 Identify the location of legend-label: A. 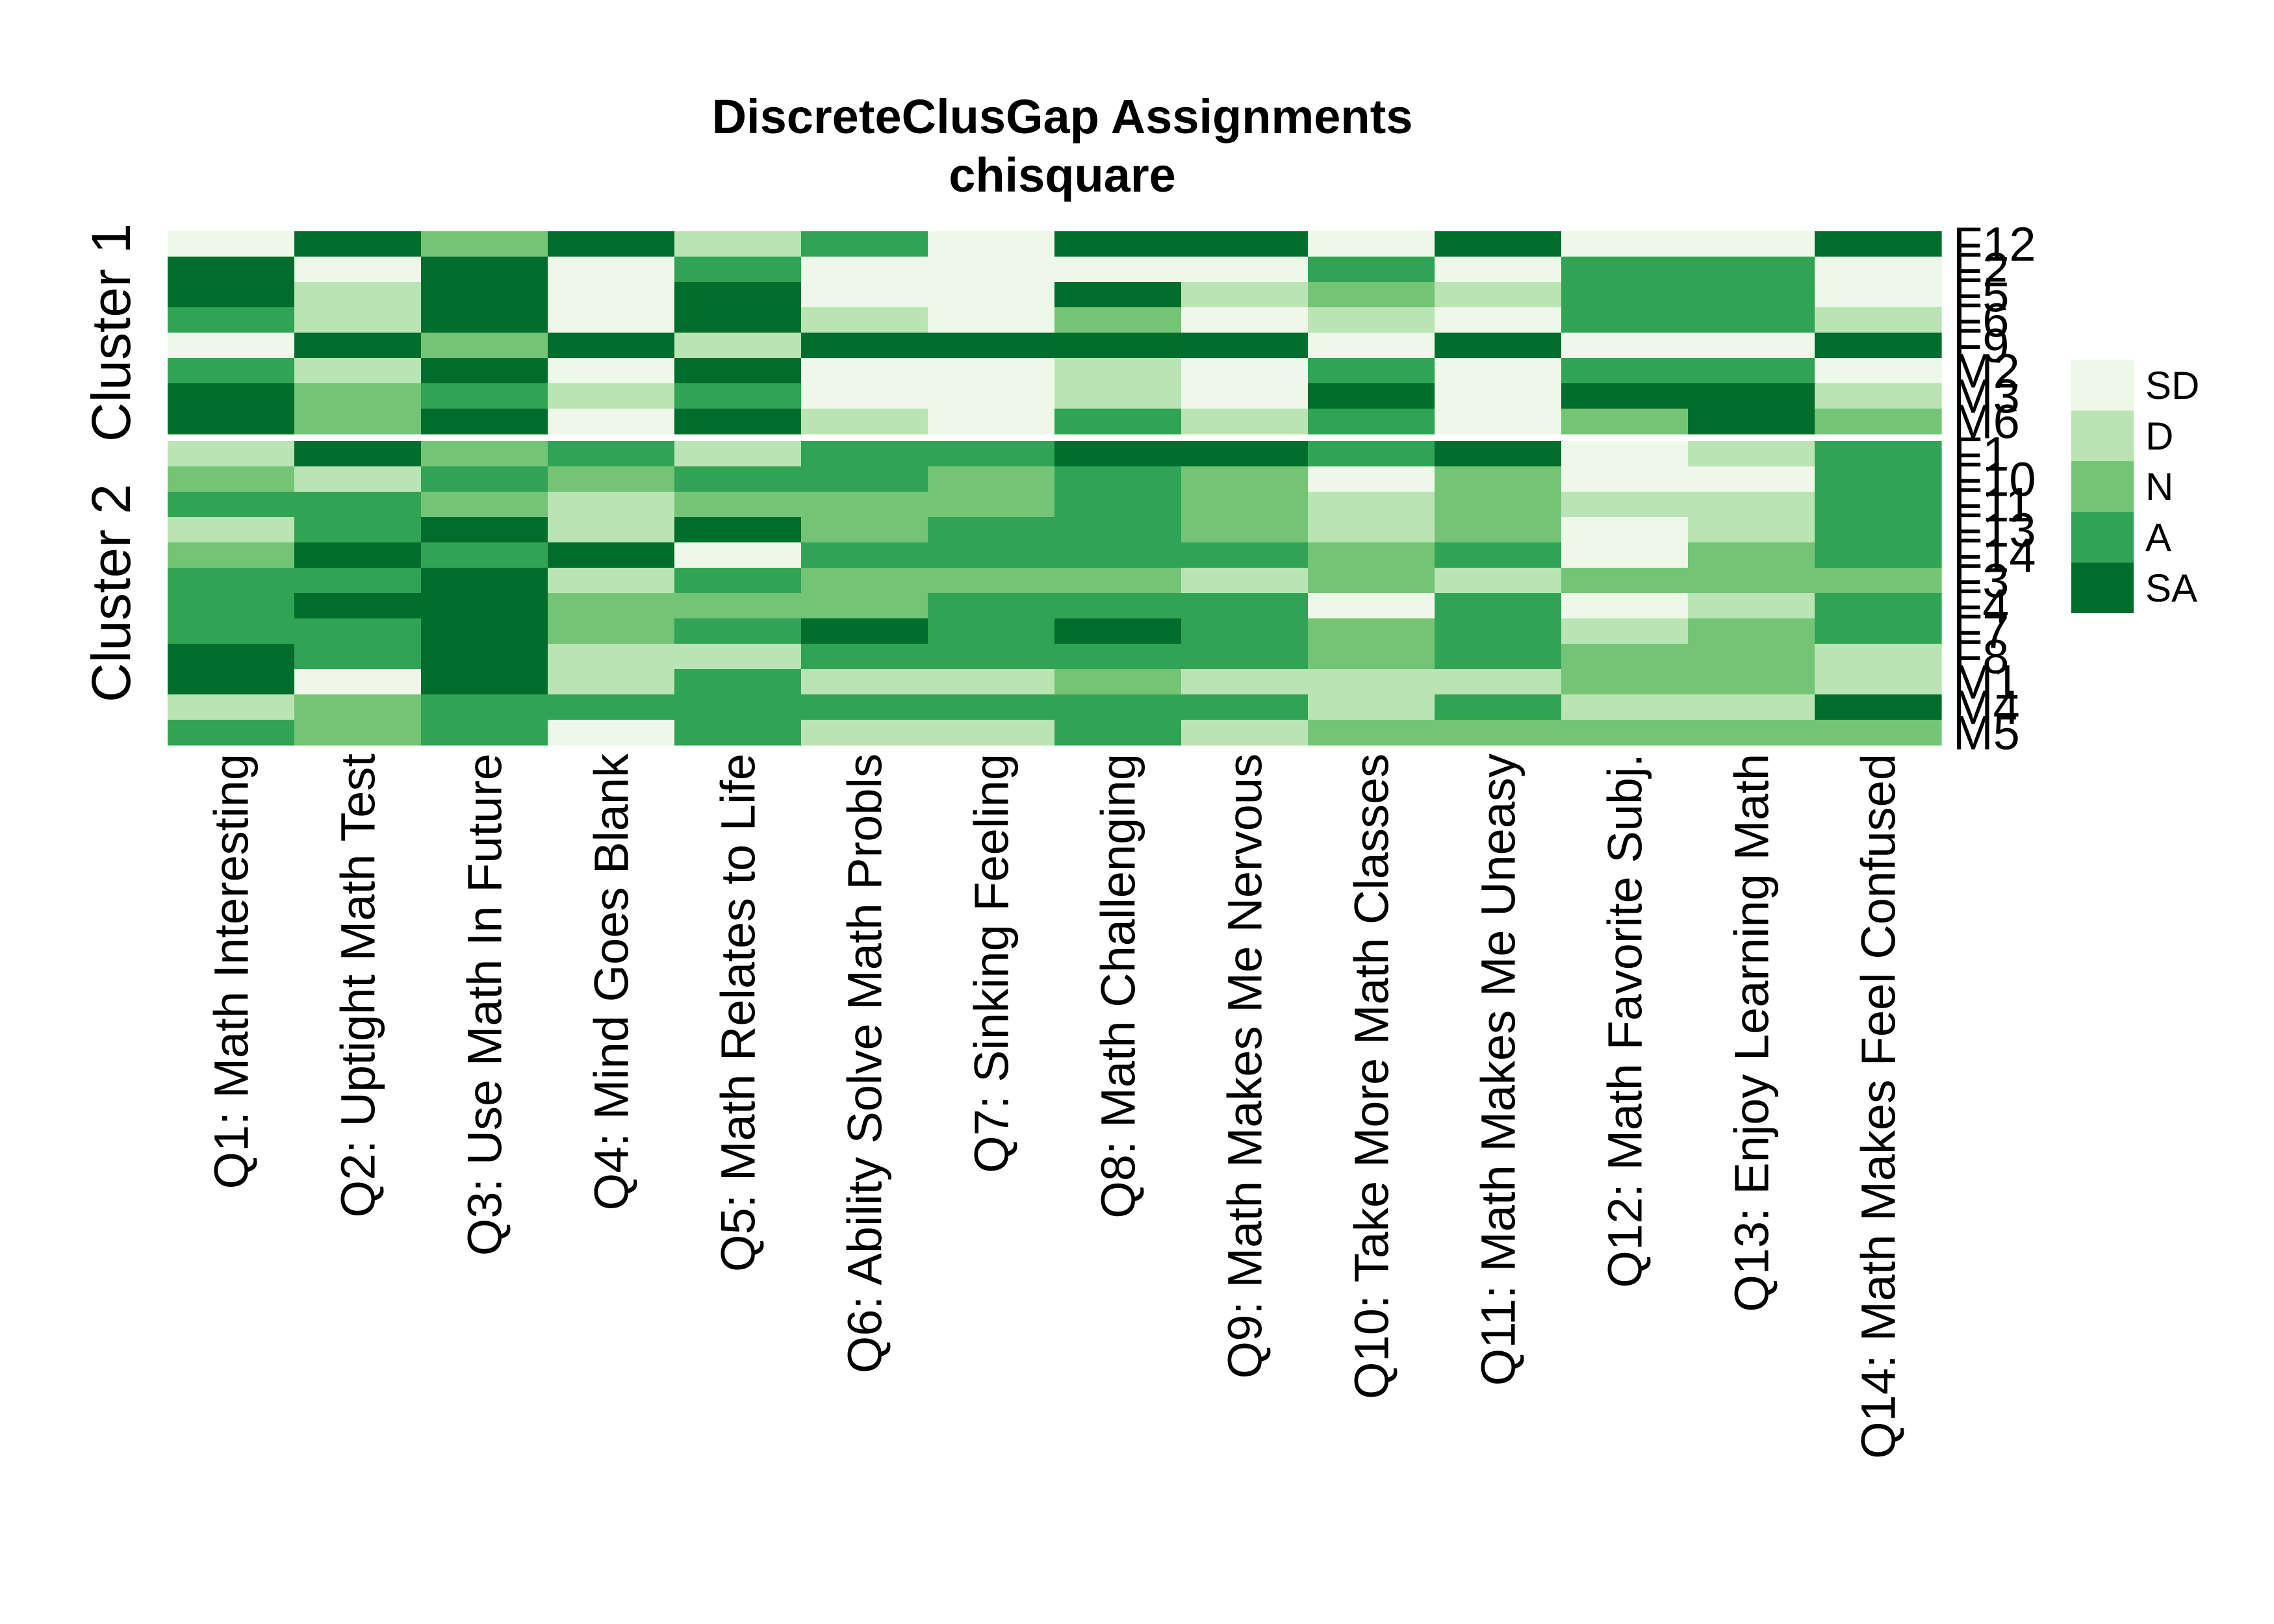
(2158, 537).